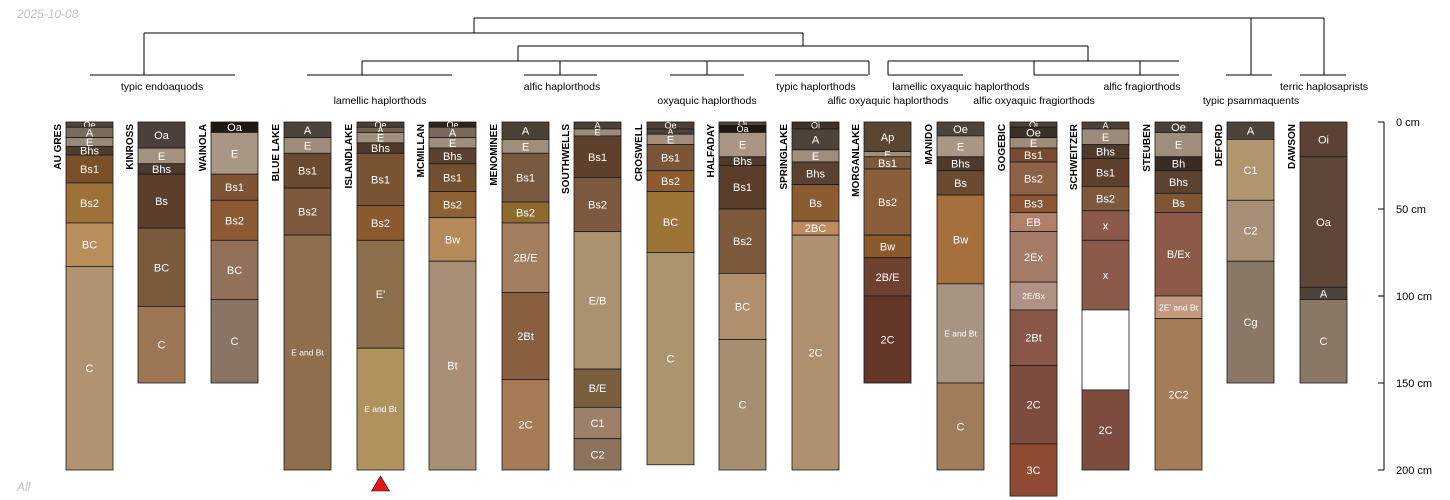  Describe the element at coordinates (1033, 101) in the screenshot. I see `taxa-label: alfic oxyaquic fragiorthods` at that location.